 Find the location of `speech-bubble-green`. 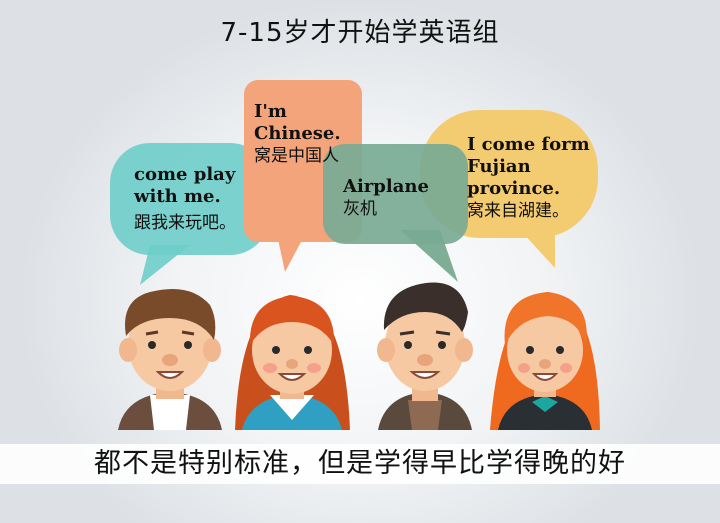

speech-bubble-green is located at coordinates (395, 194).